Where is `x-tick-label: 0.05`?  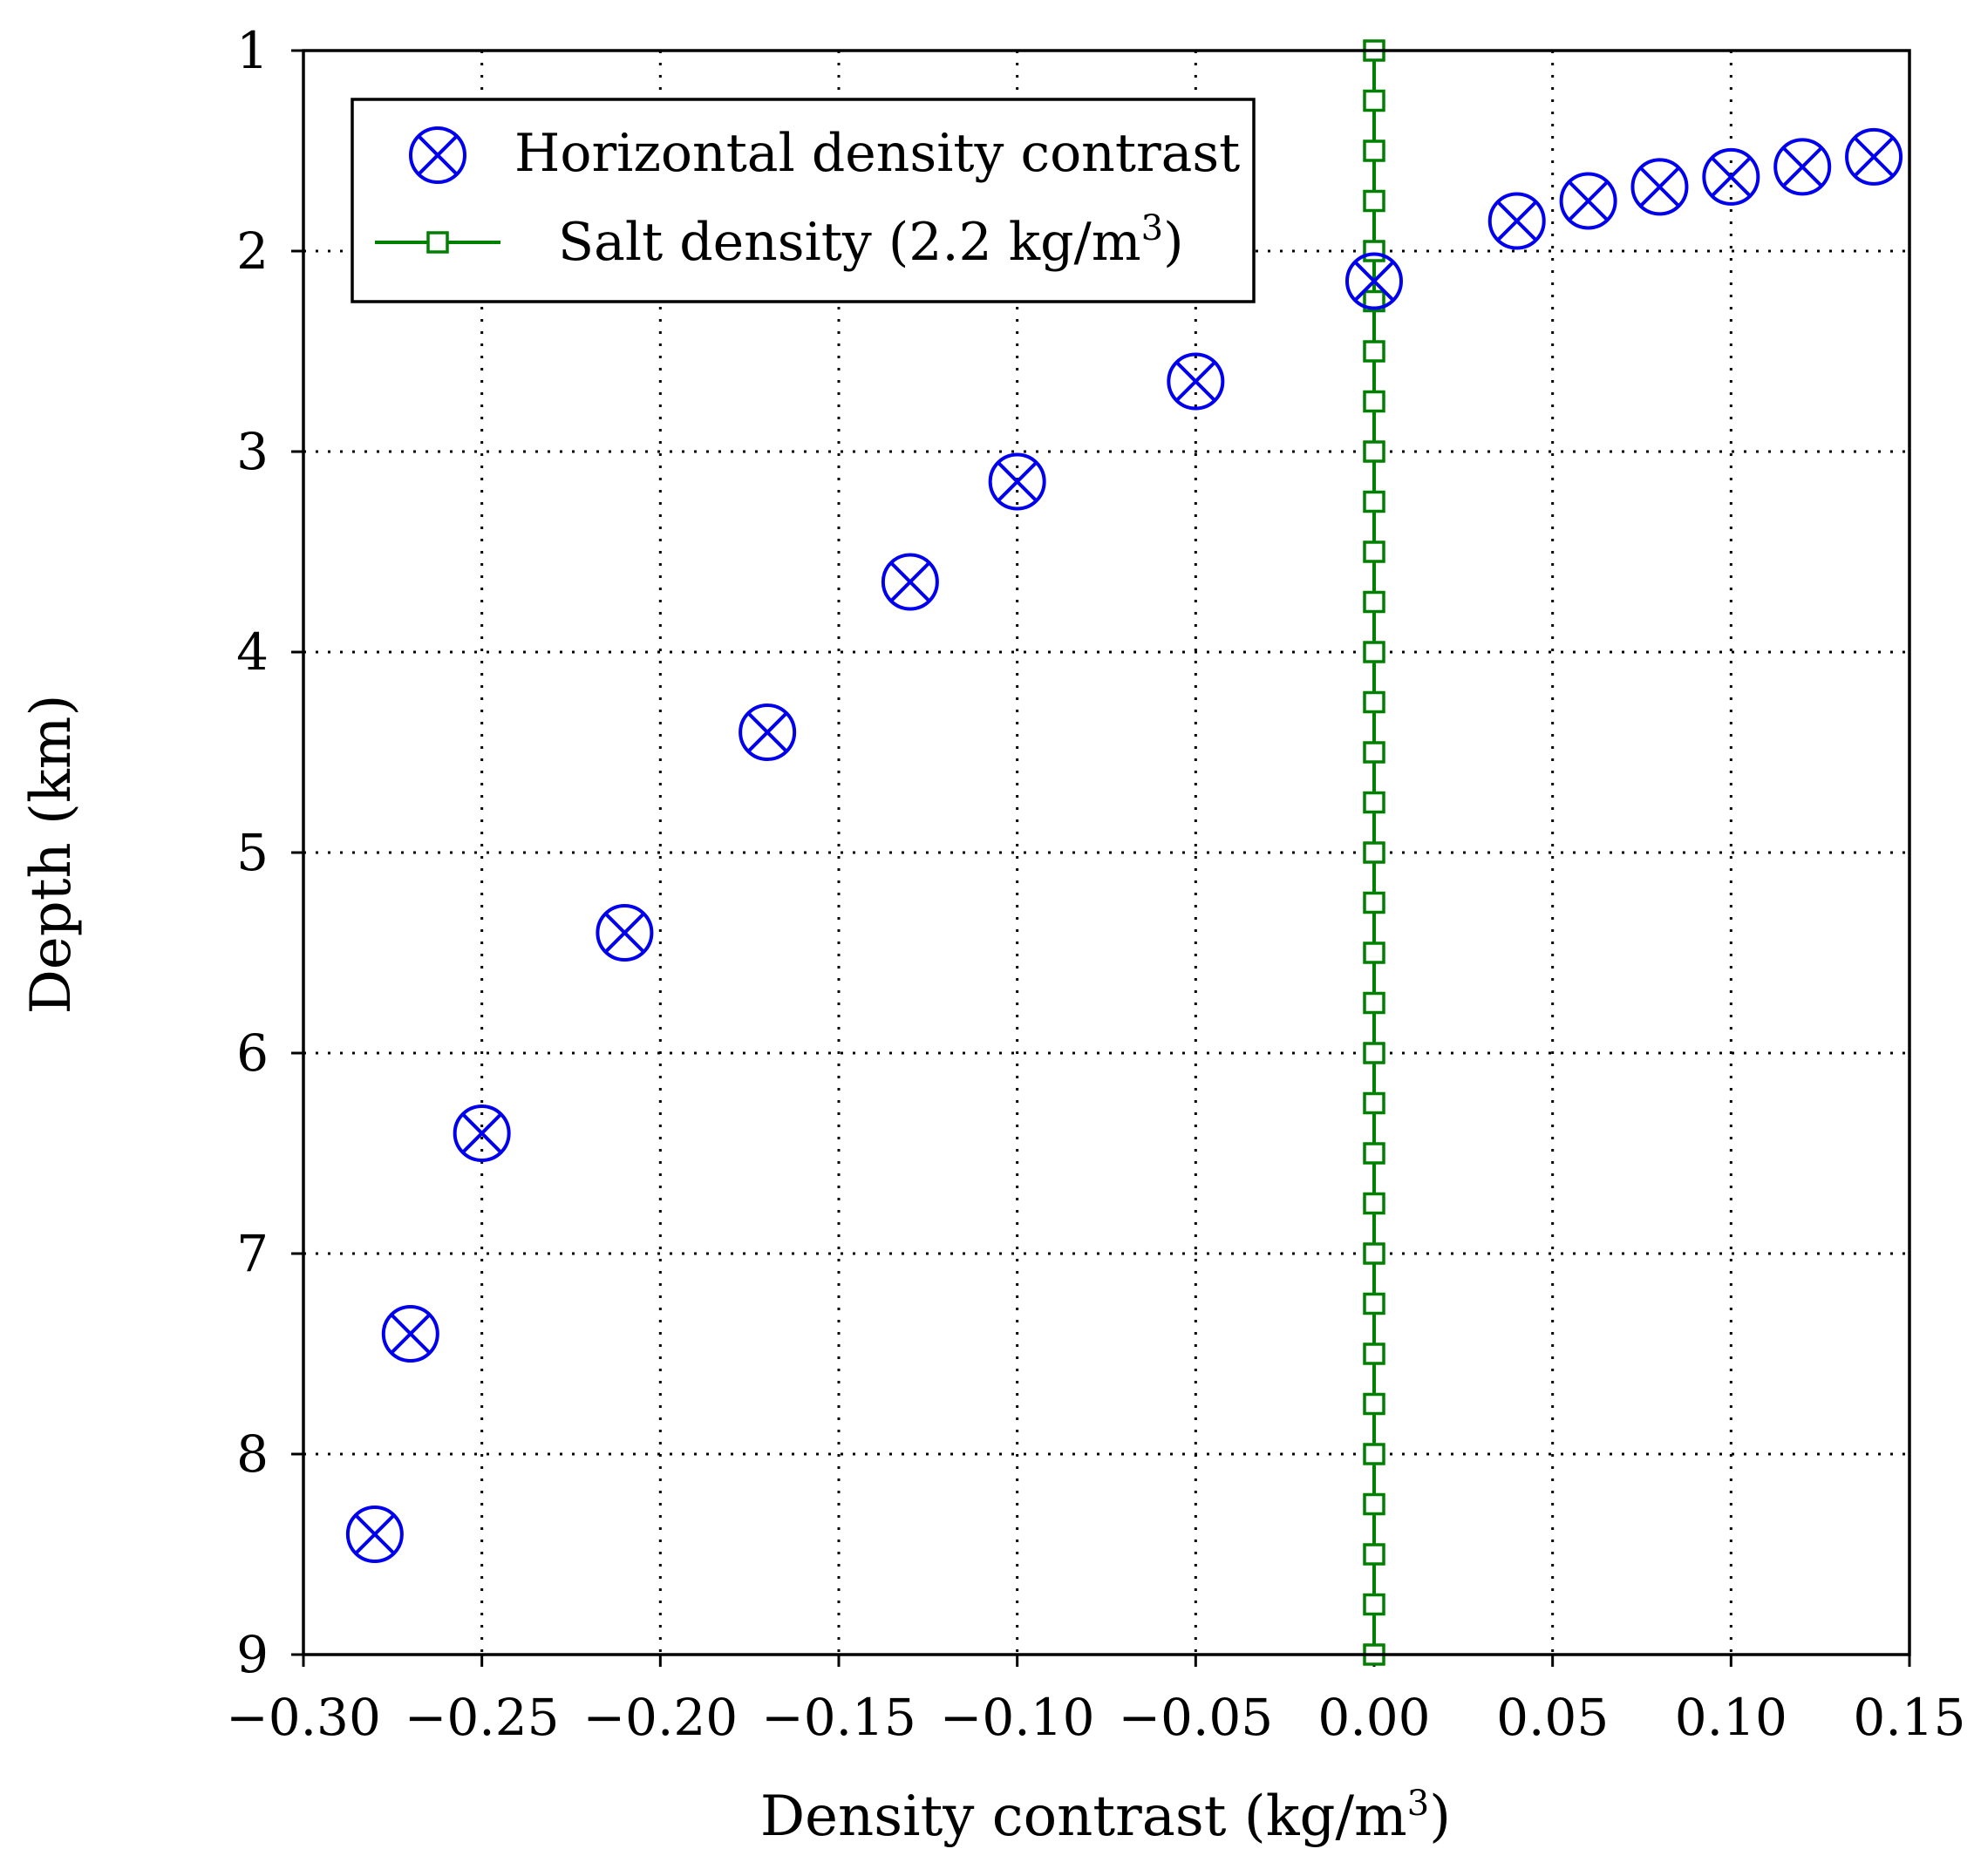 x-tick-label: 0.05 is located at coordinates (1552, 1717).